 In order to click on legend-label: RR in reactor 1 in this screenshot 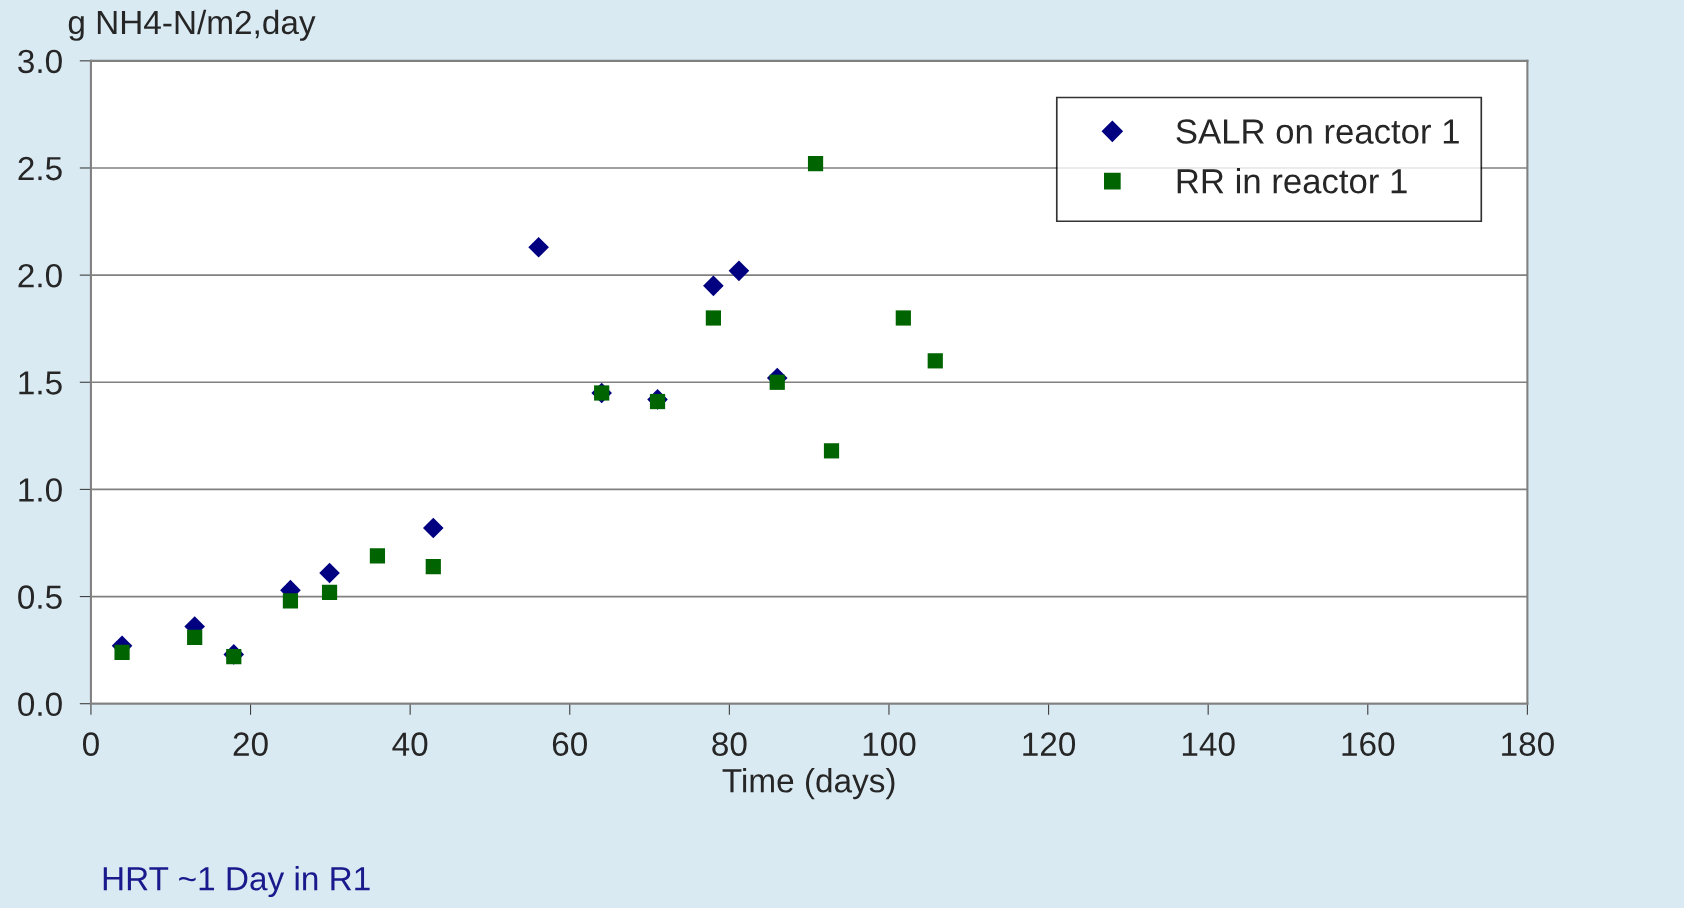, I will do `click(1292, 181)`.